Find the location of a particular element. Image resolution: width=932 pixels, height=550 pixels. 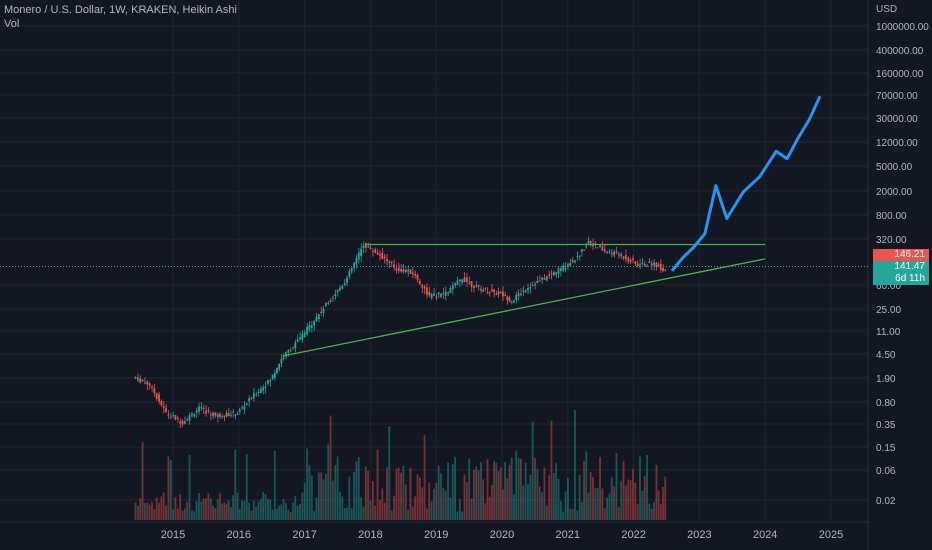

price-tick-label: 11.00 is located at coordinates (888, 332).